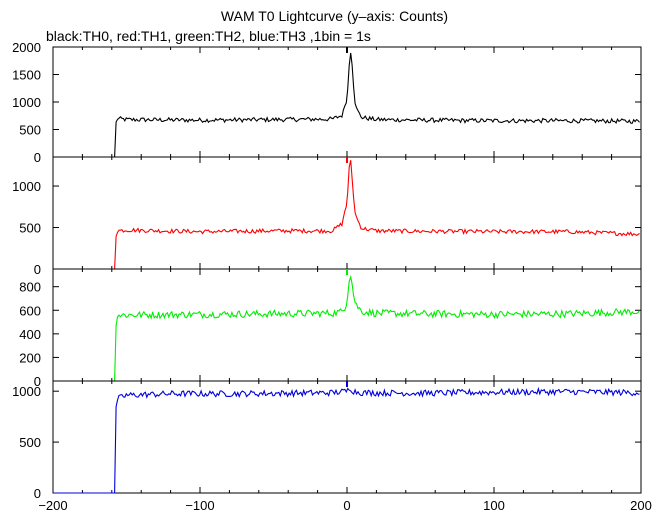 The image size is (669, 515). Describe the element at coordinates (334, 16) in the screenshot. I see `chart-title: WAM T0 Lightcurve (y–axis: Counts)` at that location.